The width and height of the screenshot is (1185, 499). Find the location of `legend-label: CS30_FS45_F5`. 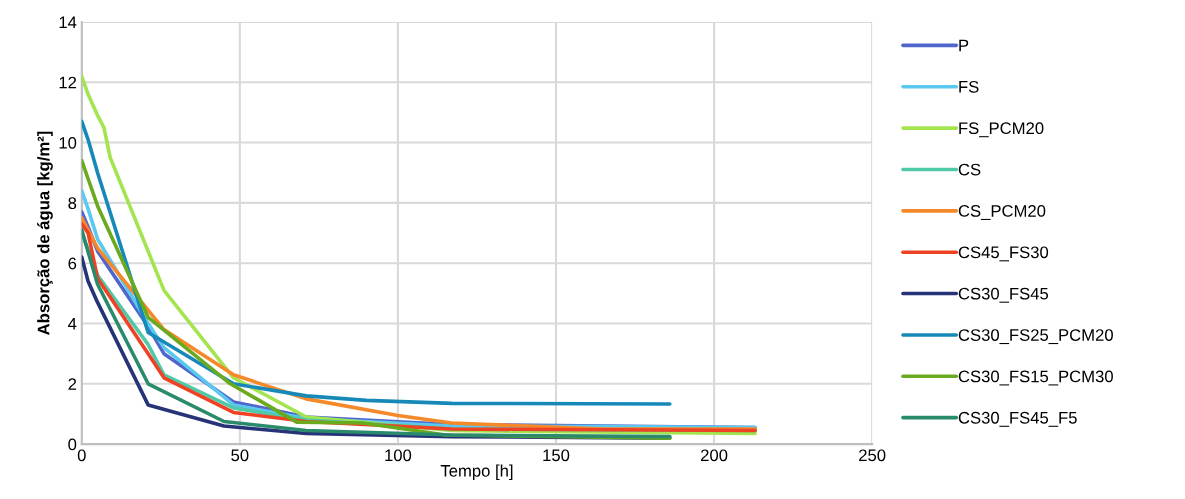

legend-label: CS30_FS45_F5 is located at coordinates (1017, 419).